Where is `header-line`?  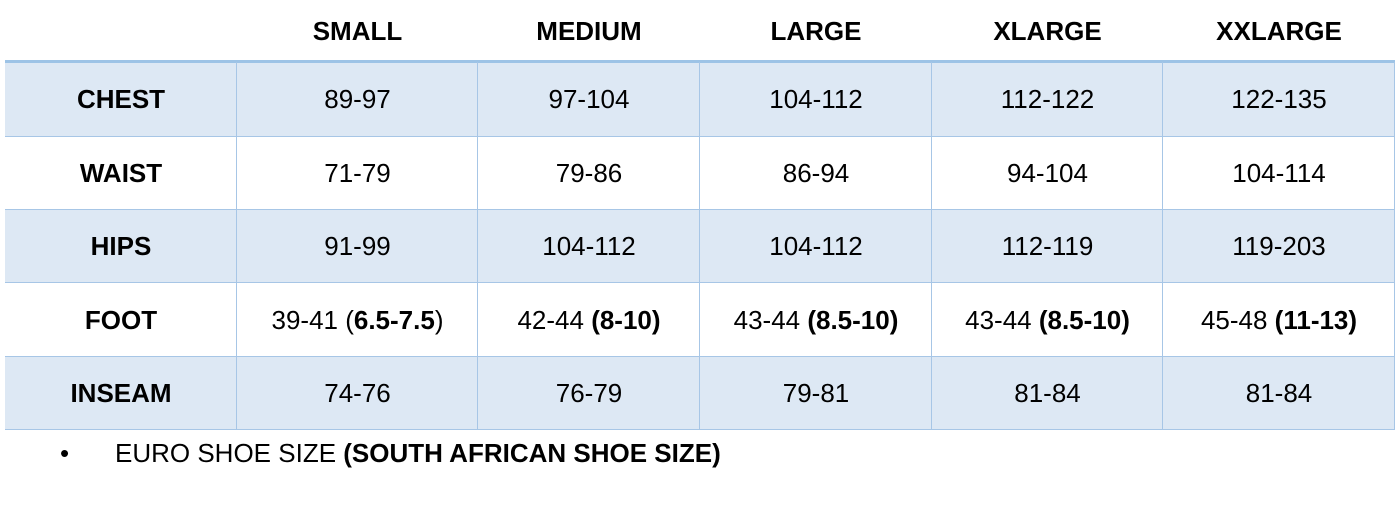 header-line is located at coordinates (700, 61).